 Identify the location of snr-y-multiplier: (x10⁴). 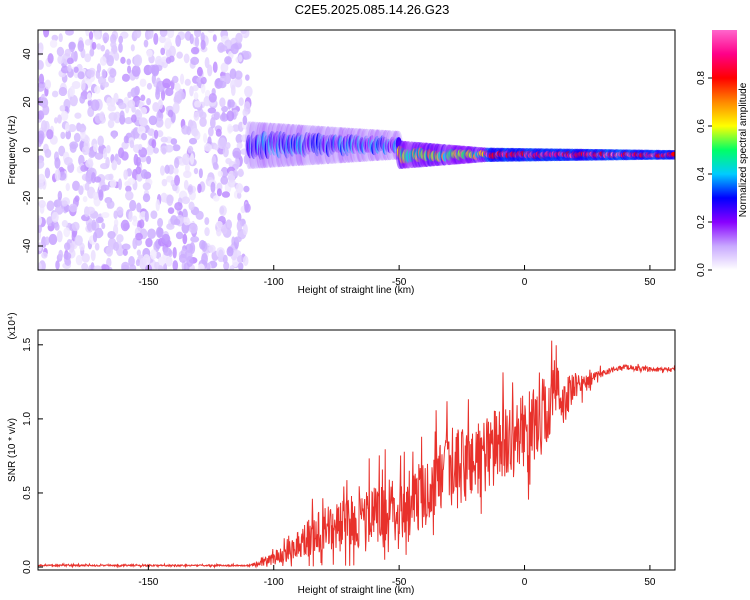
(12, 325).